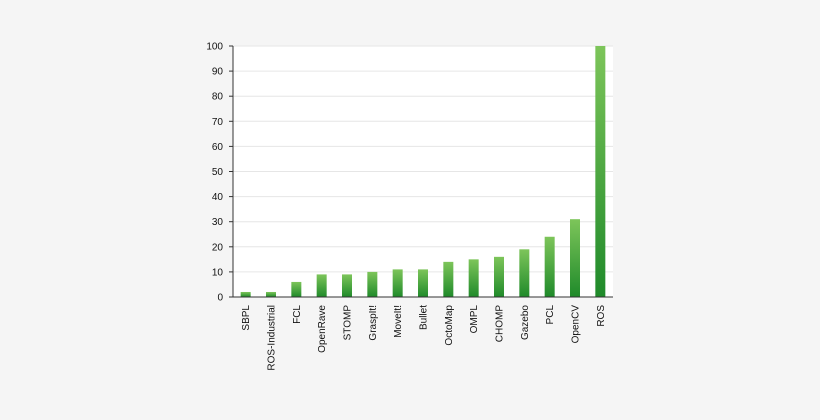 The height and width of the screenshot is (420, 820). What do you see at coordinates (218, 147) in the screenshot?
I see `y-tick-label: 60` at bounding box center [218, 147].